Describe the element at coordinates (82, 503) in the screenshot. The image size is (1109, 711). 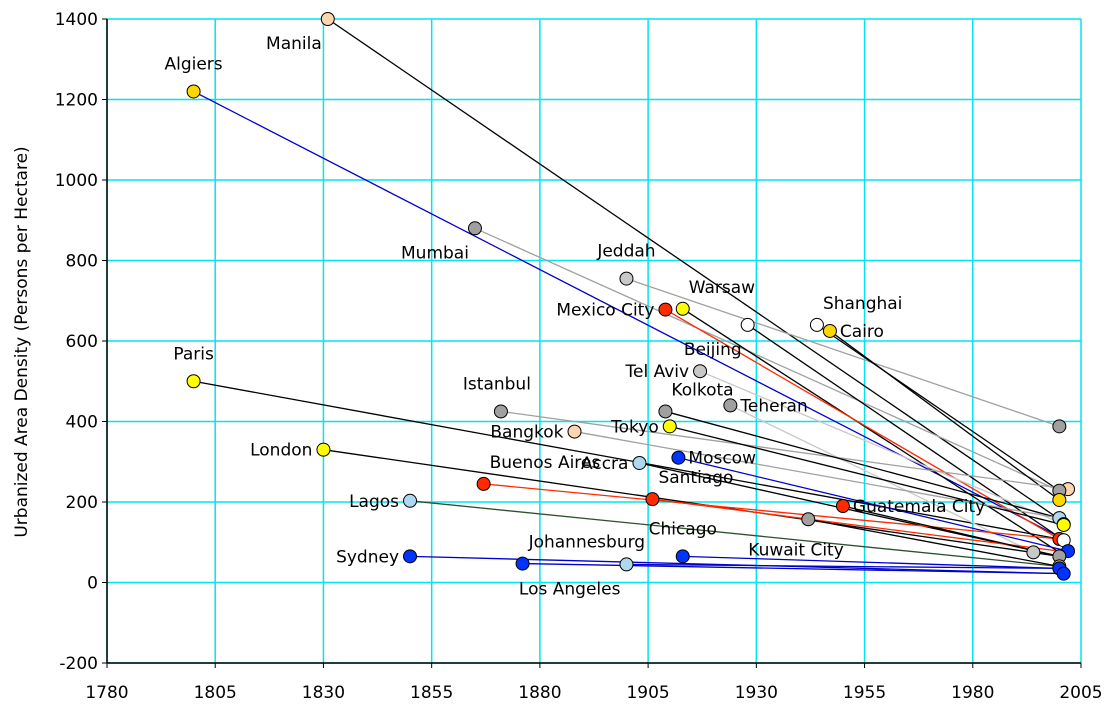
I see `y-tick-label: 200` at that location.